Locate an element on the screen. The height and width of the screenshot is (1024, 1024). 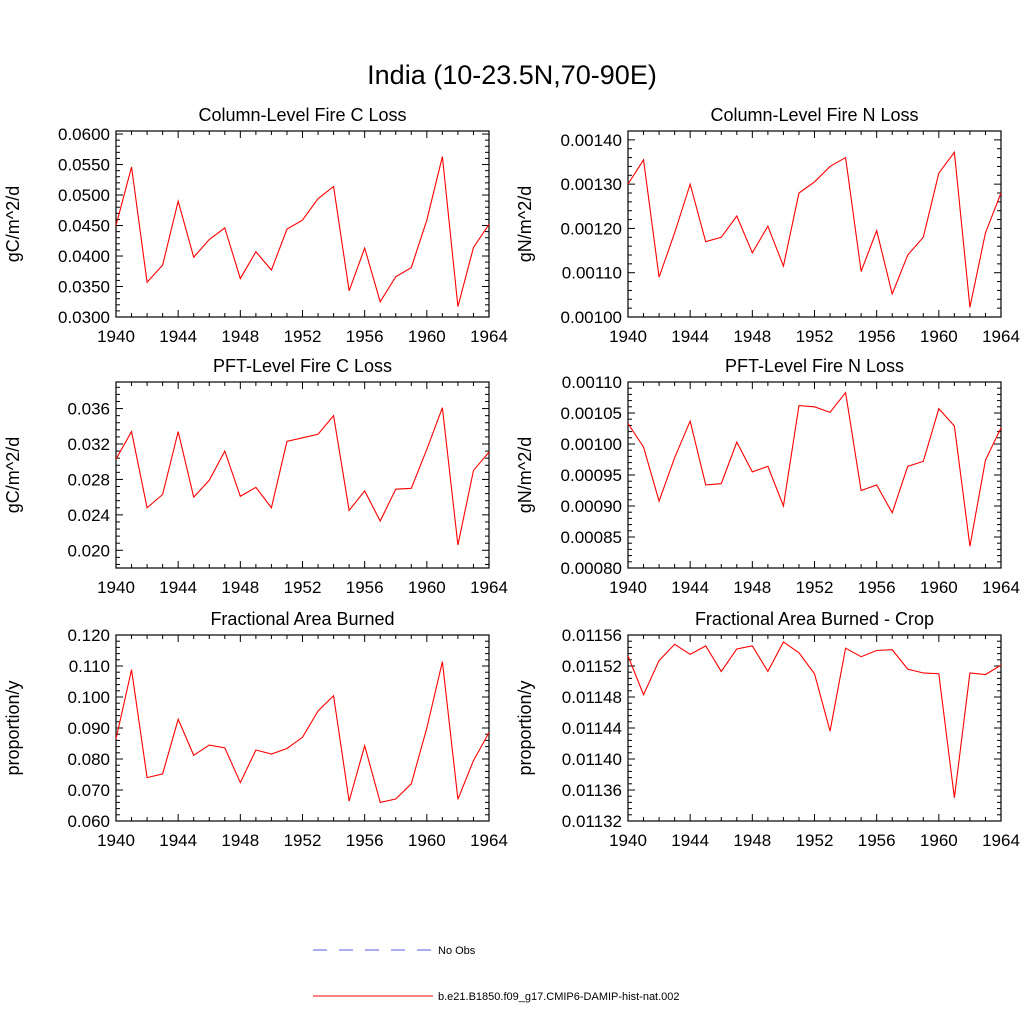
y-tick-label: 0.00105 is located at coordinates (591, 413).